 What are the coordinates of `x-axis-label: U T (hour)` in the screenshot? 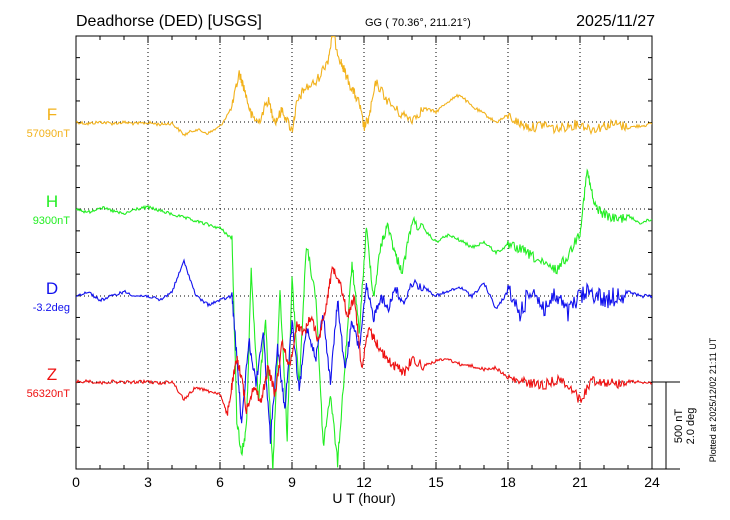 It's located at (363, 498).